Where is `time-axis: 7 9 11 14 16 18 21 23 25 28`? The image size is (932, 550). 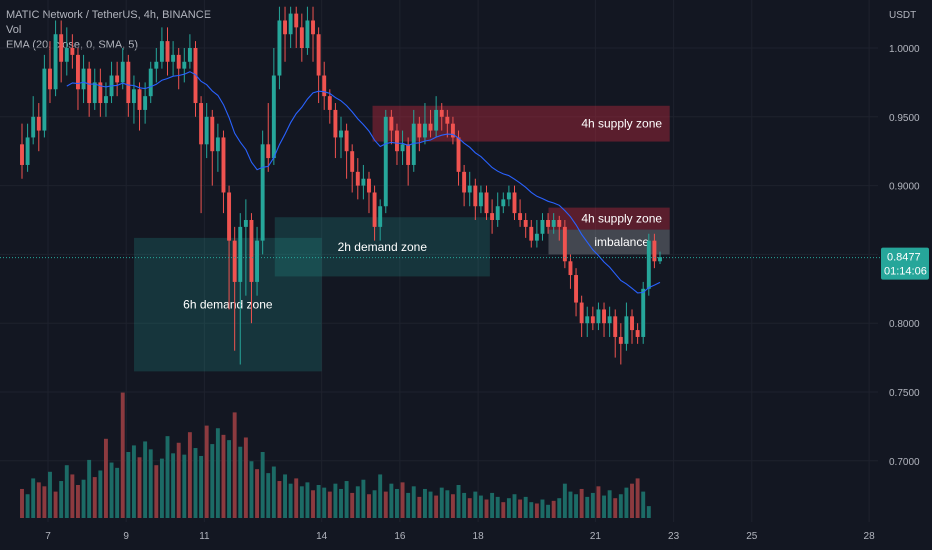
time-axis: 7 9 11 14 16 18 21 23 25 28 is located at coordinates (460, 536).